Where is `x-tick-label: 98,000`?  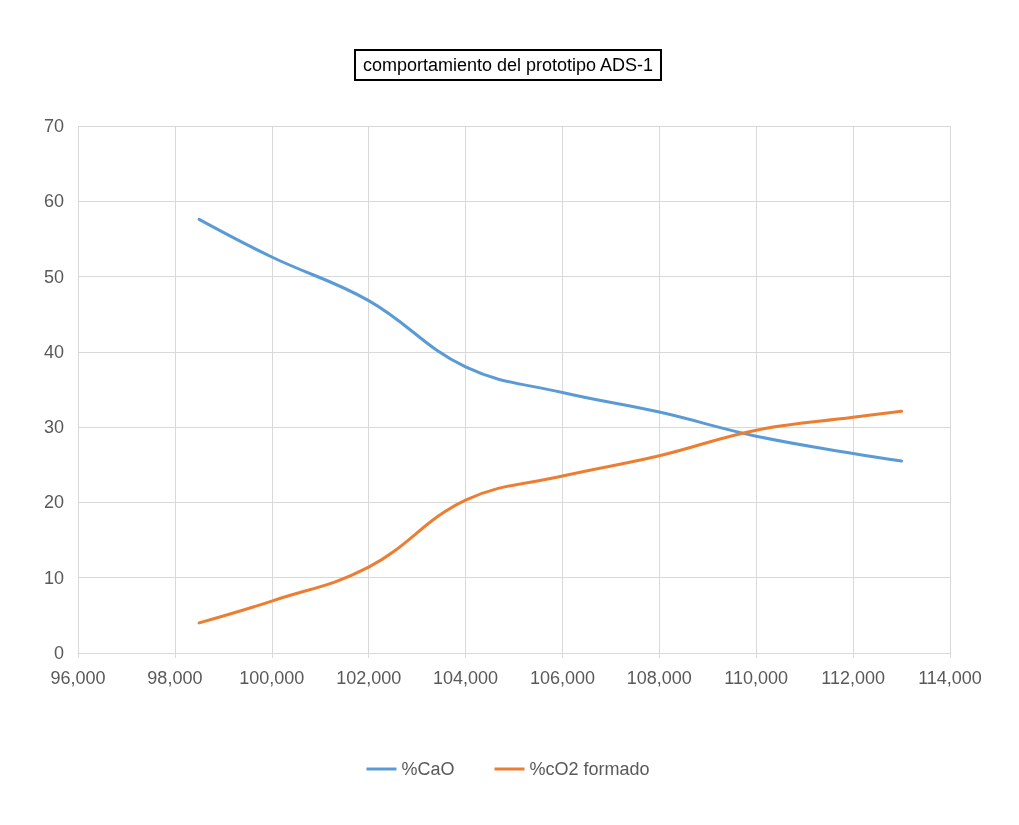
x-tick-label: 98,000 is located at coordinates (175, 678).